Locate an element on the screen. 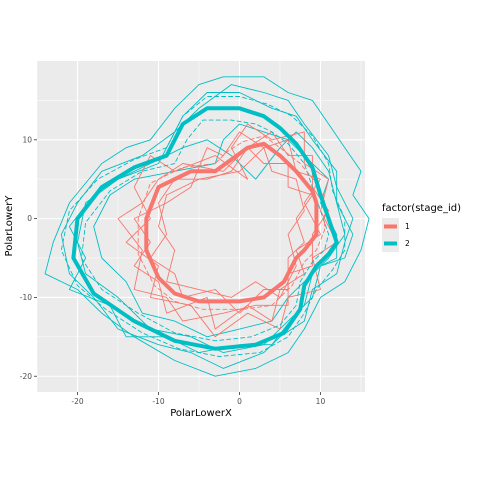 This screenshot has width=480, height=480. y-tick-label: -20 is located at coordinates (26, 376).